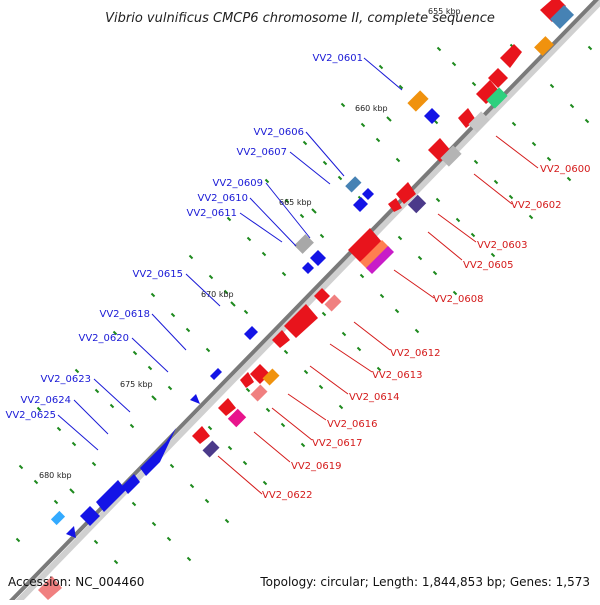  Describe the element at coordinates (136, 384) in the screenshot. I see `tick-label-675: 675 kbp` at that location.